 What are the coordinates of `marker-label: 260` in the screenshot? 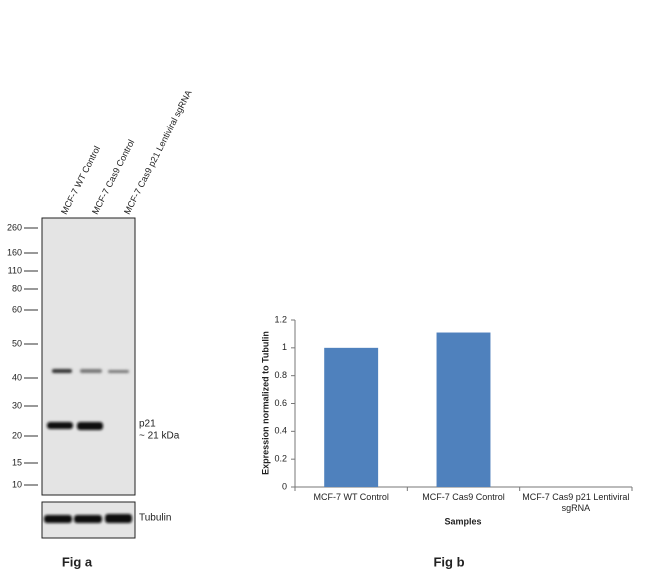 It's located at (14, 227).